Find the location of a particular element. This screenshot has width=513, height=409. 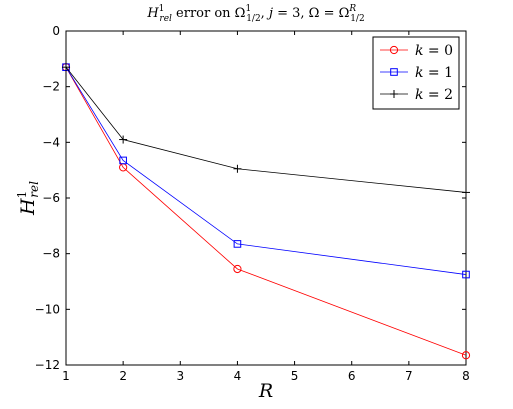

title-j-eq: = 3, is located at coordinates (291, 13).